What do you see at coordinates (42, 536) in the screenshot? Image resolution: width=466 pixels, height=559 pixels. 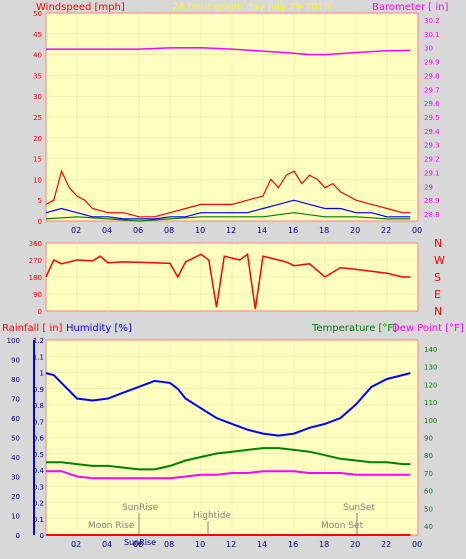 I see `rain-tick: 0` at bounding box center [42, 536].